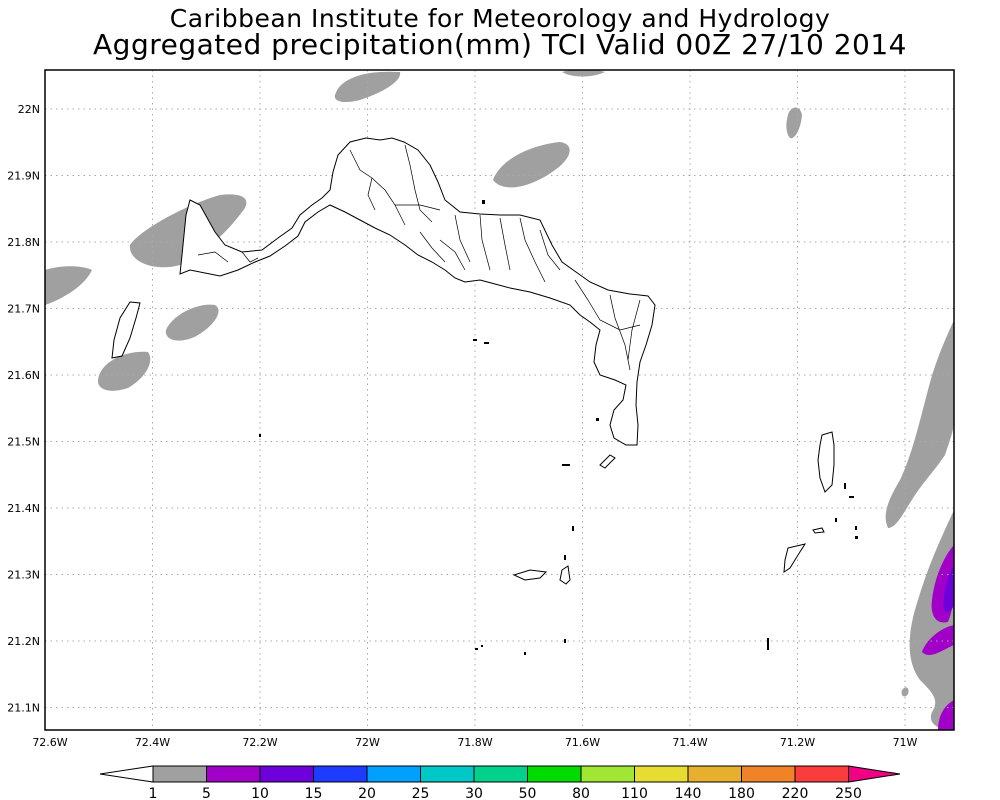  What do you see at coordinates (689, 742) in the screenshot?
I see `lon-tick-label: 71.4W` at bounding box center [689, 742].